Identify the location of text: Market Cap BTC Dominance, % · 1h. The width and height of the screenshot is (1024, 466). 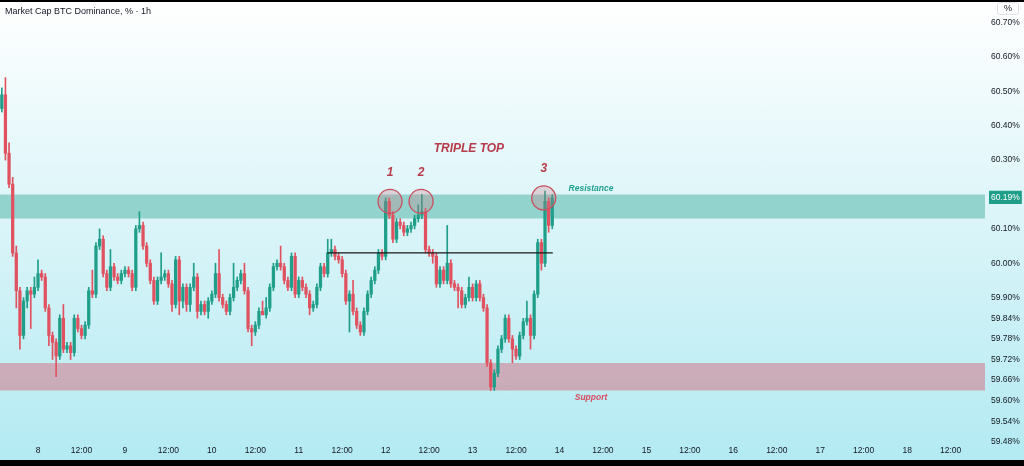
(78, 11).